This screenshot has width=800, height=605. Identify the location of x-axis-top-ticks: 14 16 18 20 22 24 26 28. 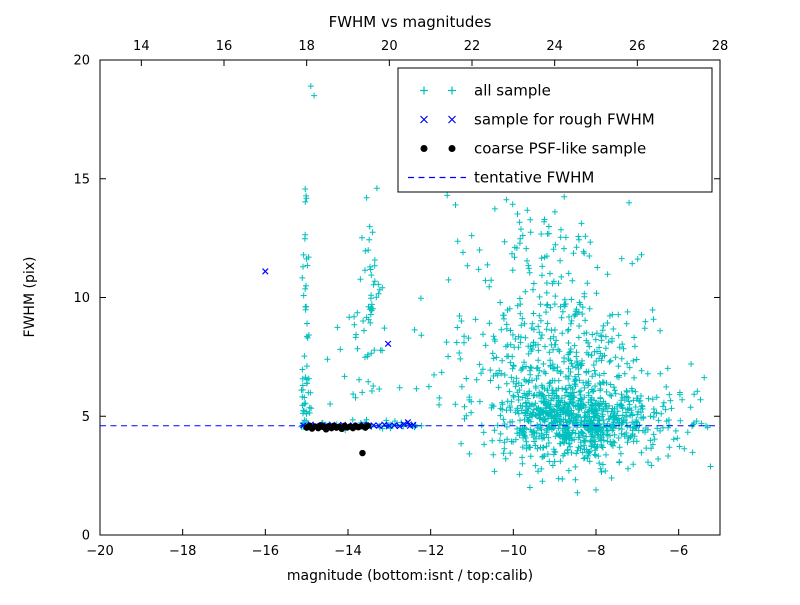
(430, 52).